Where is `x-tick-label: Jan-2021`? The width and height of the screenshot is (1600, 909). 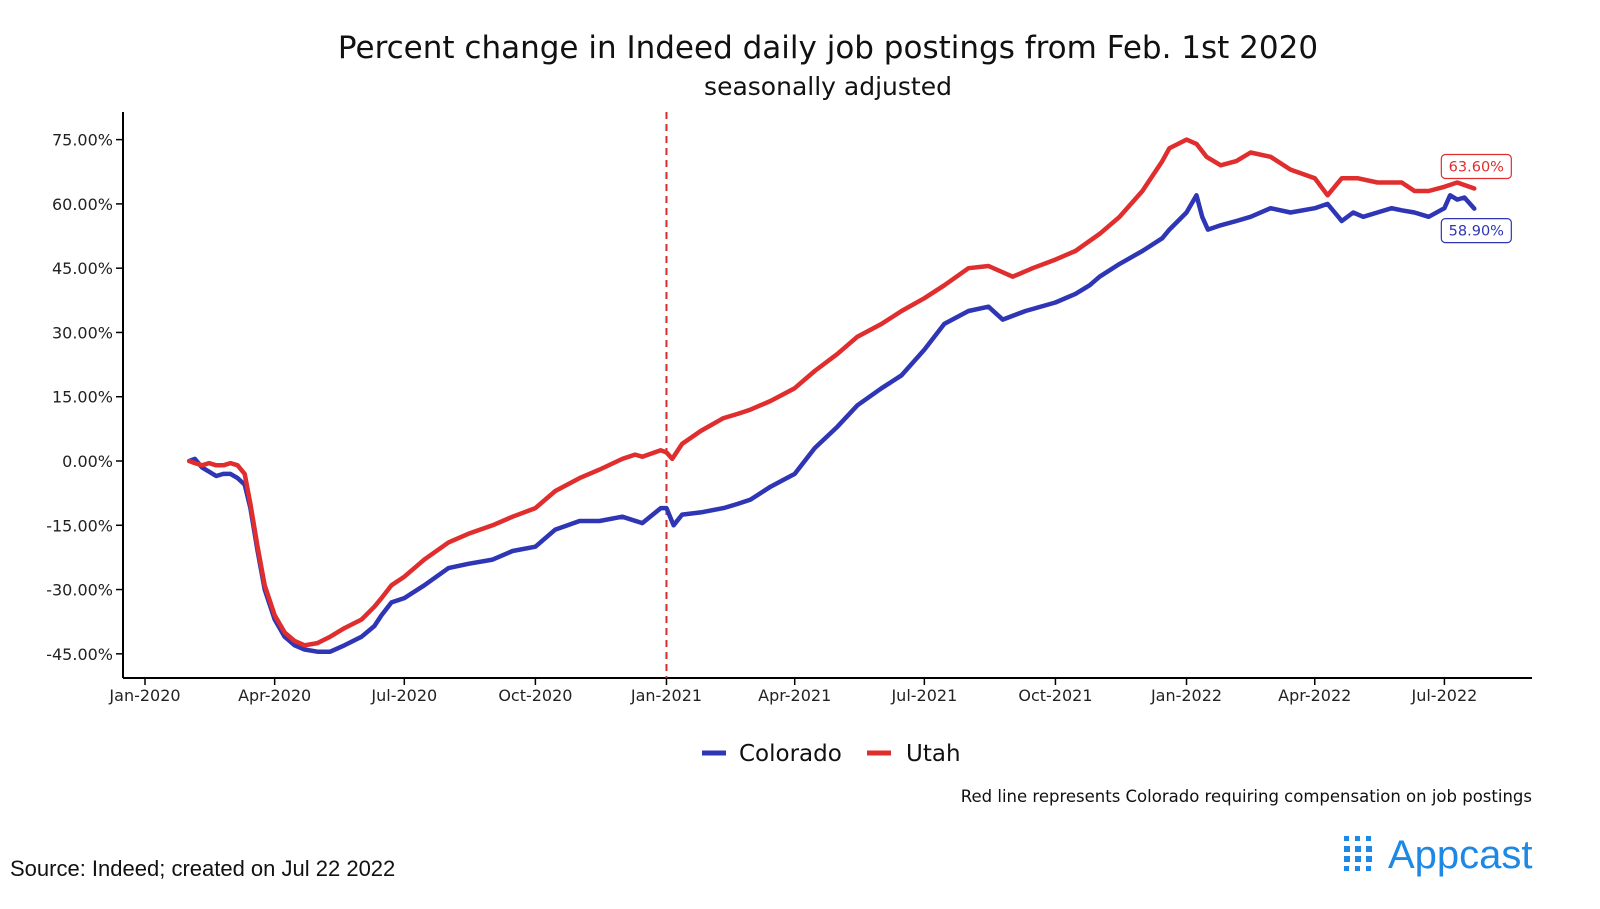 x-tick-label: Jan-2021 is located at coordinates (666, 695).